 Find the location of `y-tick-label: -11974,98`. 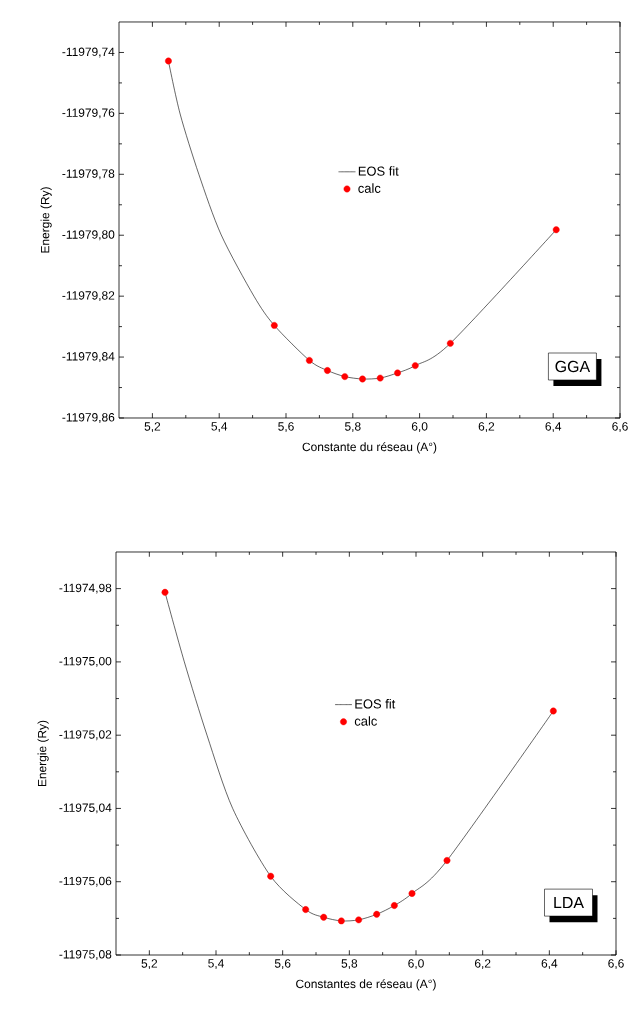

y-tick-label: -11974,98 is located at coordinates (85, 588).